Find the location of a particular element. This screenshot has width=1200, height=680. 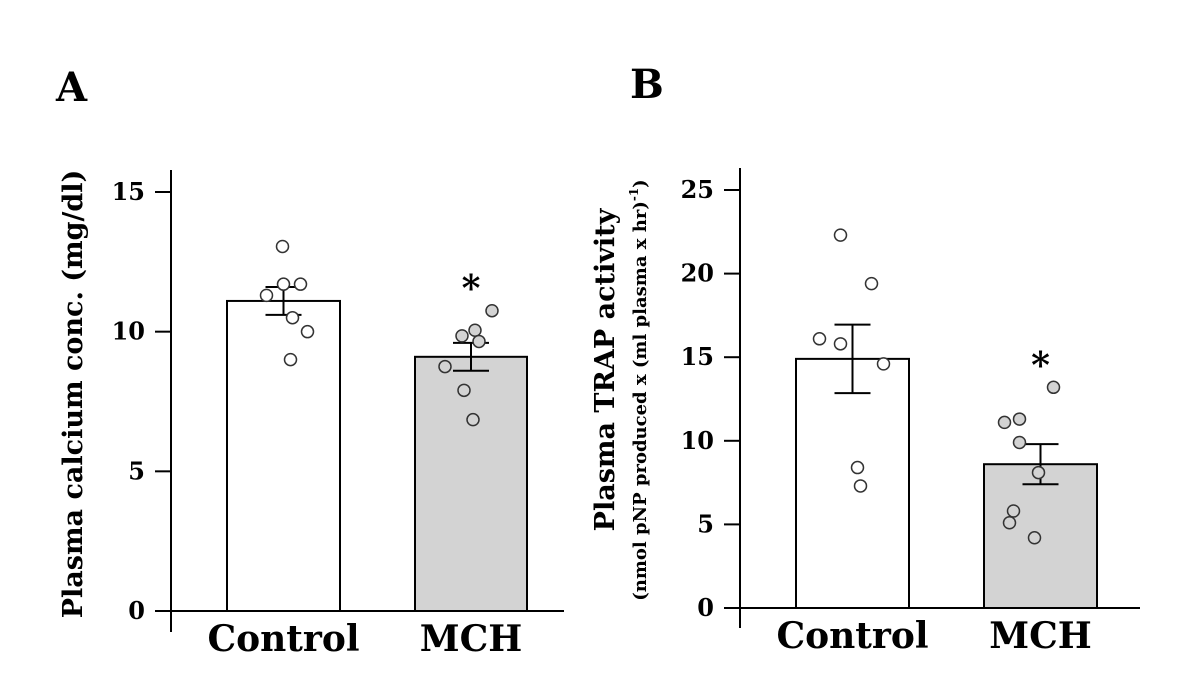

y-axis-sublabel-b-sup: -1 is located at coordinates (634, 194).